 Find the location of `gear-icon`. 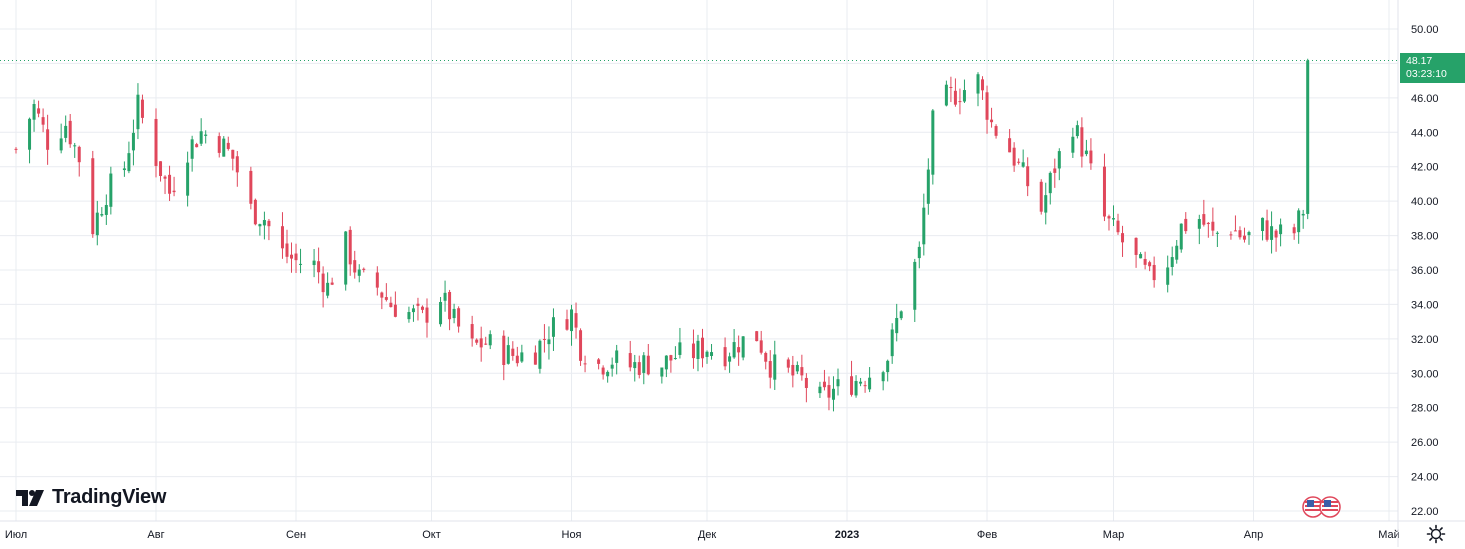

gear-icon is located at coordinates (1436, 534).